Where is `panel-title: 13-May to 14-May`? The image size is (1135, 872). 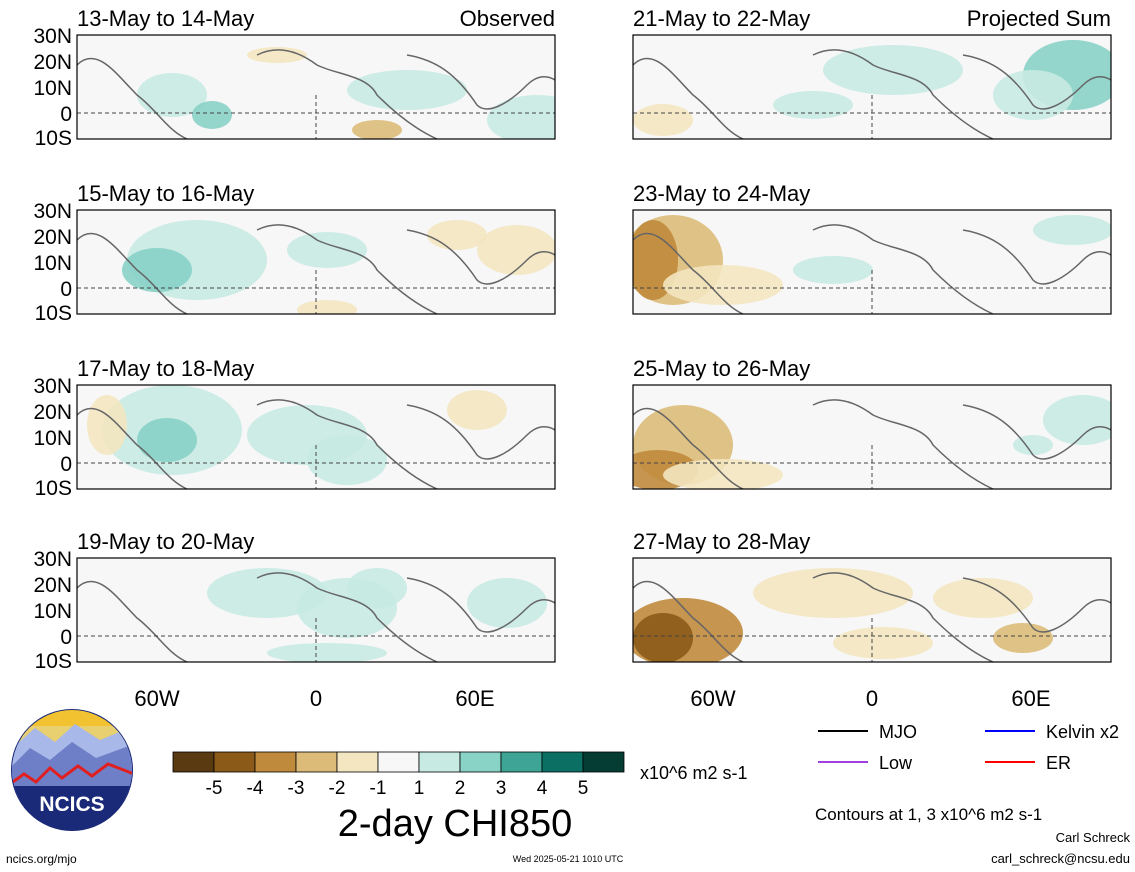 panel-title: 13-May to 14-May is located at coordinates (165, 18).